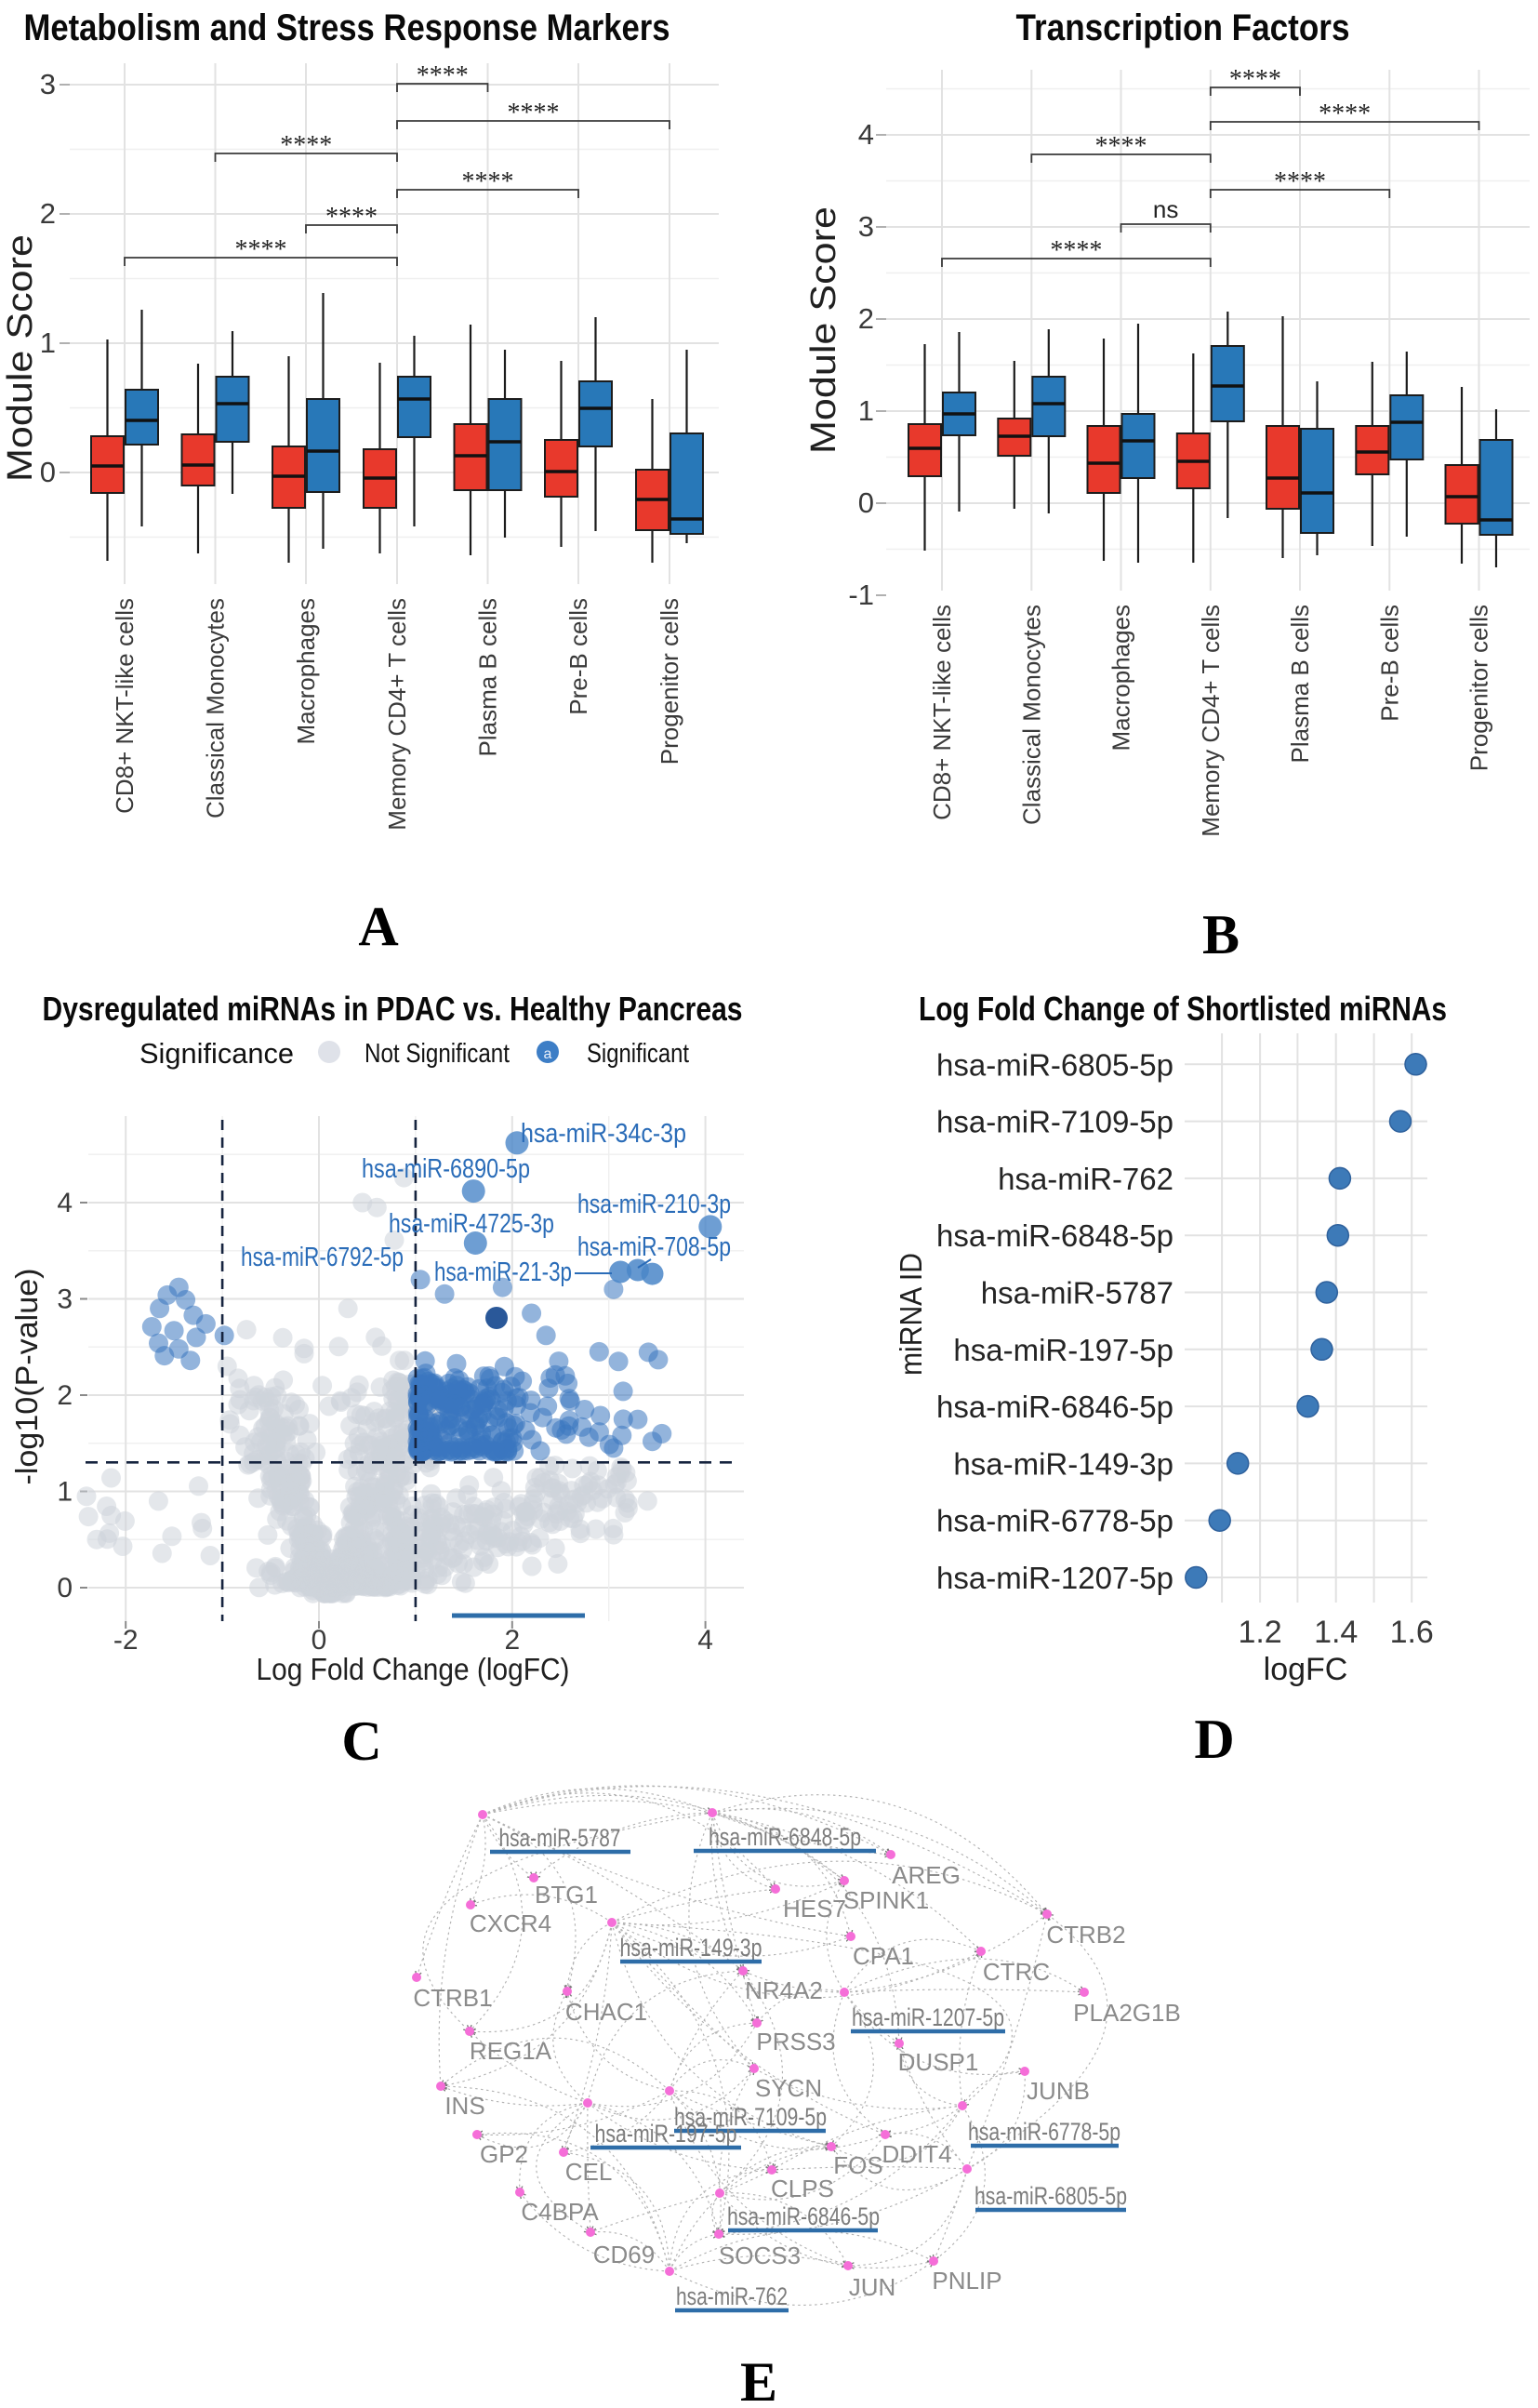 Image resolution: width=1538 pixels, height=2408 pixels. Describe the element at coordinates (566, 1895) in the screenshot. I see `svg-text: BTG1` at that location.